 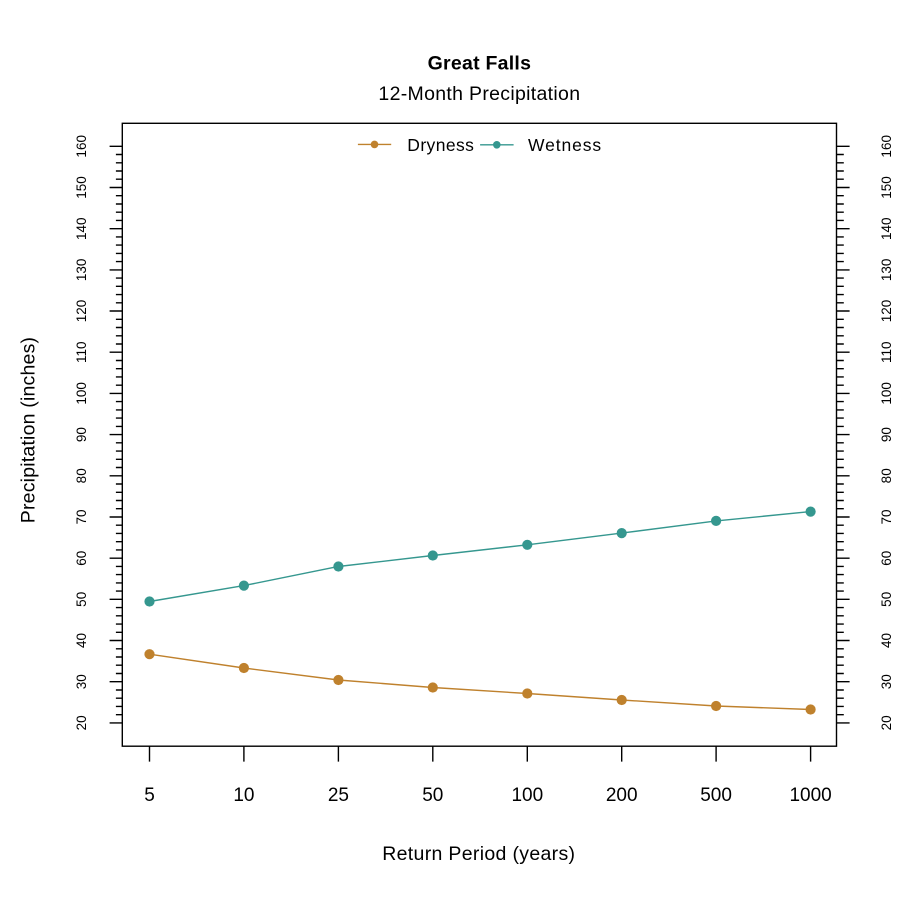 I want to click on svg-text: 200, so click(x=622, y=795).